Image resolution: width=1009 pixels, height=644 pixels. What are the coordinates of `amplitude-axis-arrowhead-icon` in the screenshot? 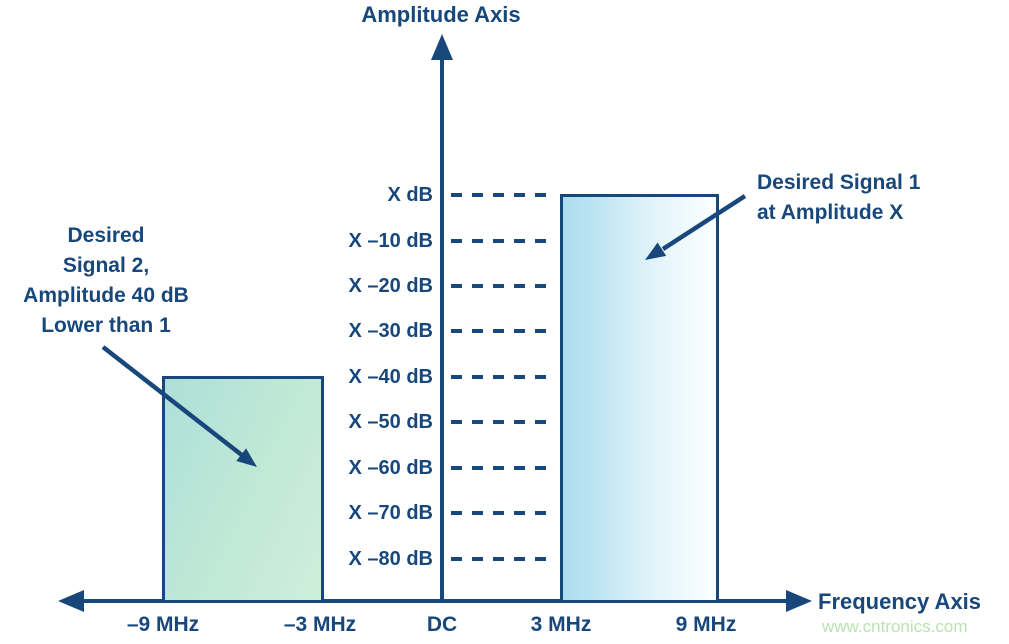 It's located at (442, 47).